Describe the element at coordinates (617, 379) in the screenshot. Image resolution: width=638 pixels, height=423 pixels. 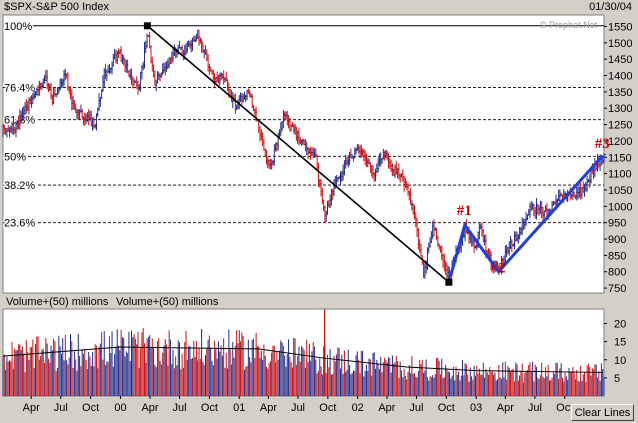
I see `volume-tick-label: 5` at that location.